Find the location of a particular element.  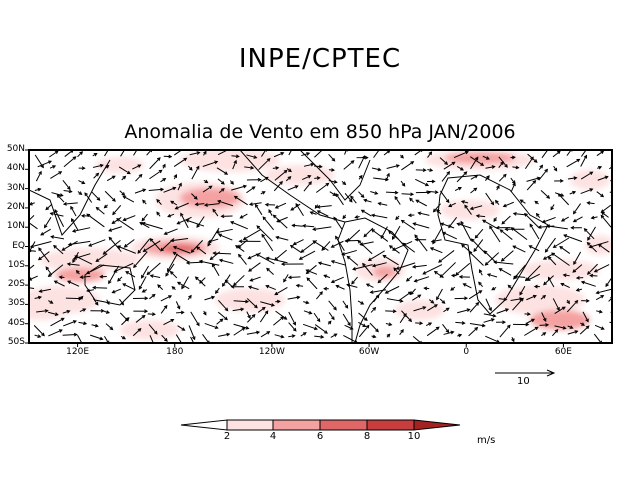

coastline-africa is located at coordinates (493, 244).